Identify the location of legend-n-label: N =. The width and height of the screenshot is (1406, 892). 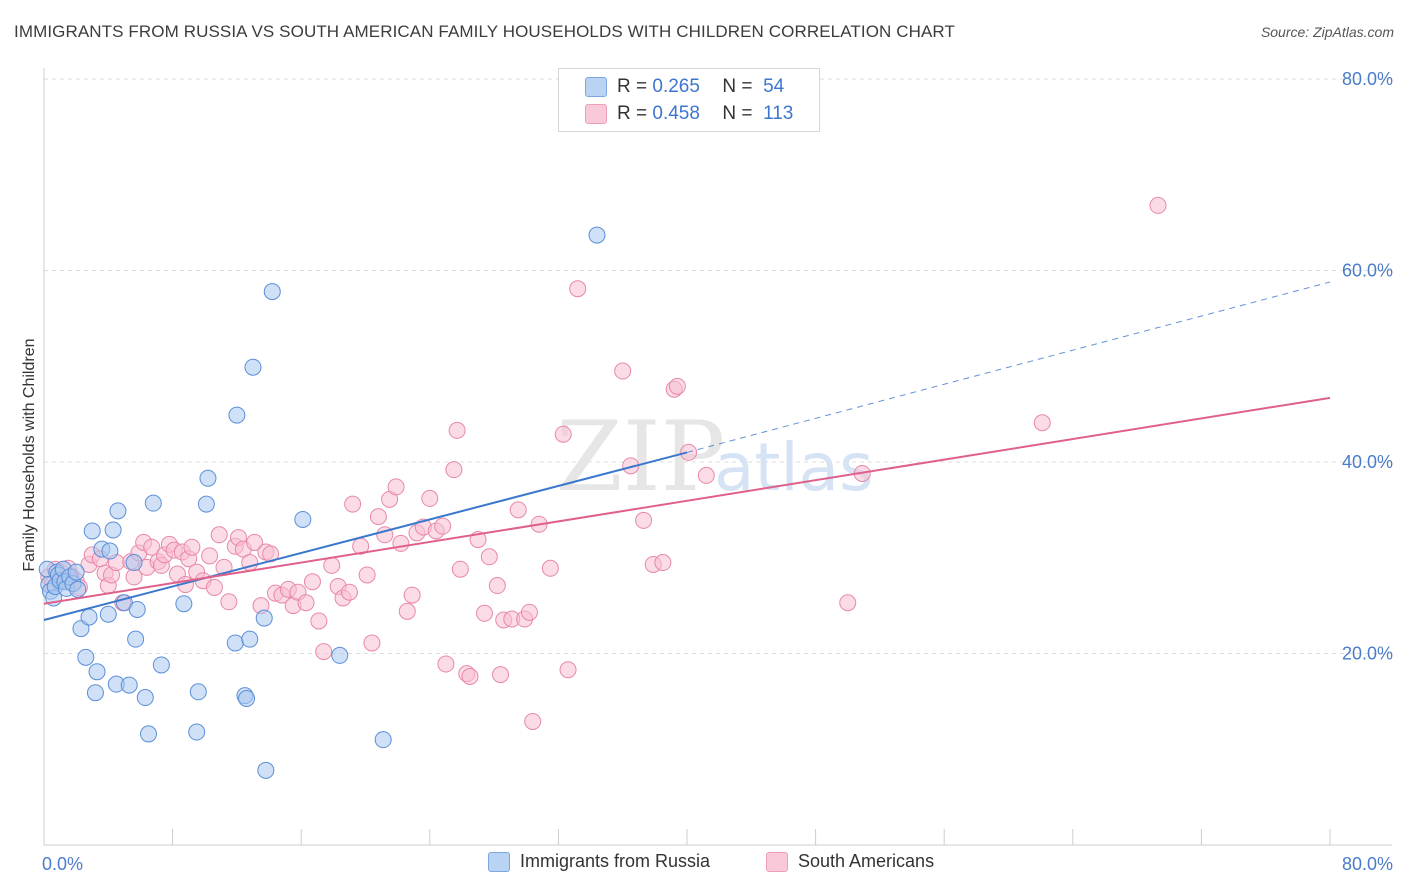
(737, 113).